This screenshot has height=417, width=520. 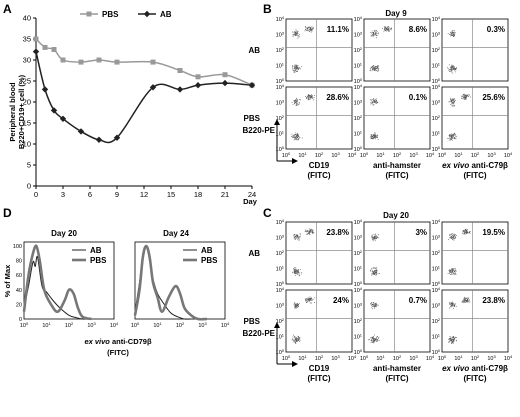 I want to click on panel-c-y-tick-exp: 2, so click(x=439, y=251).